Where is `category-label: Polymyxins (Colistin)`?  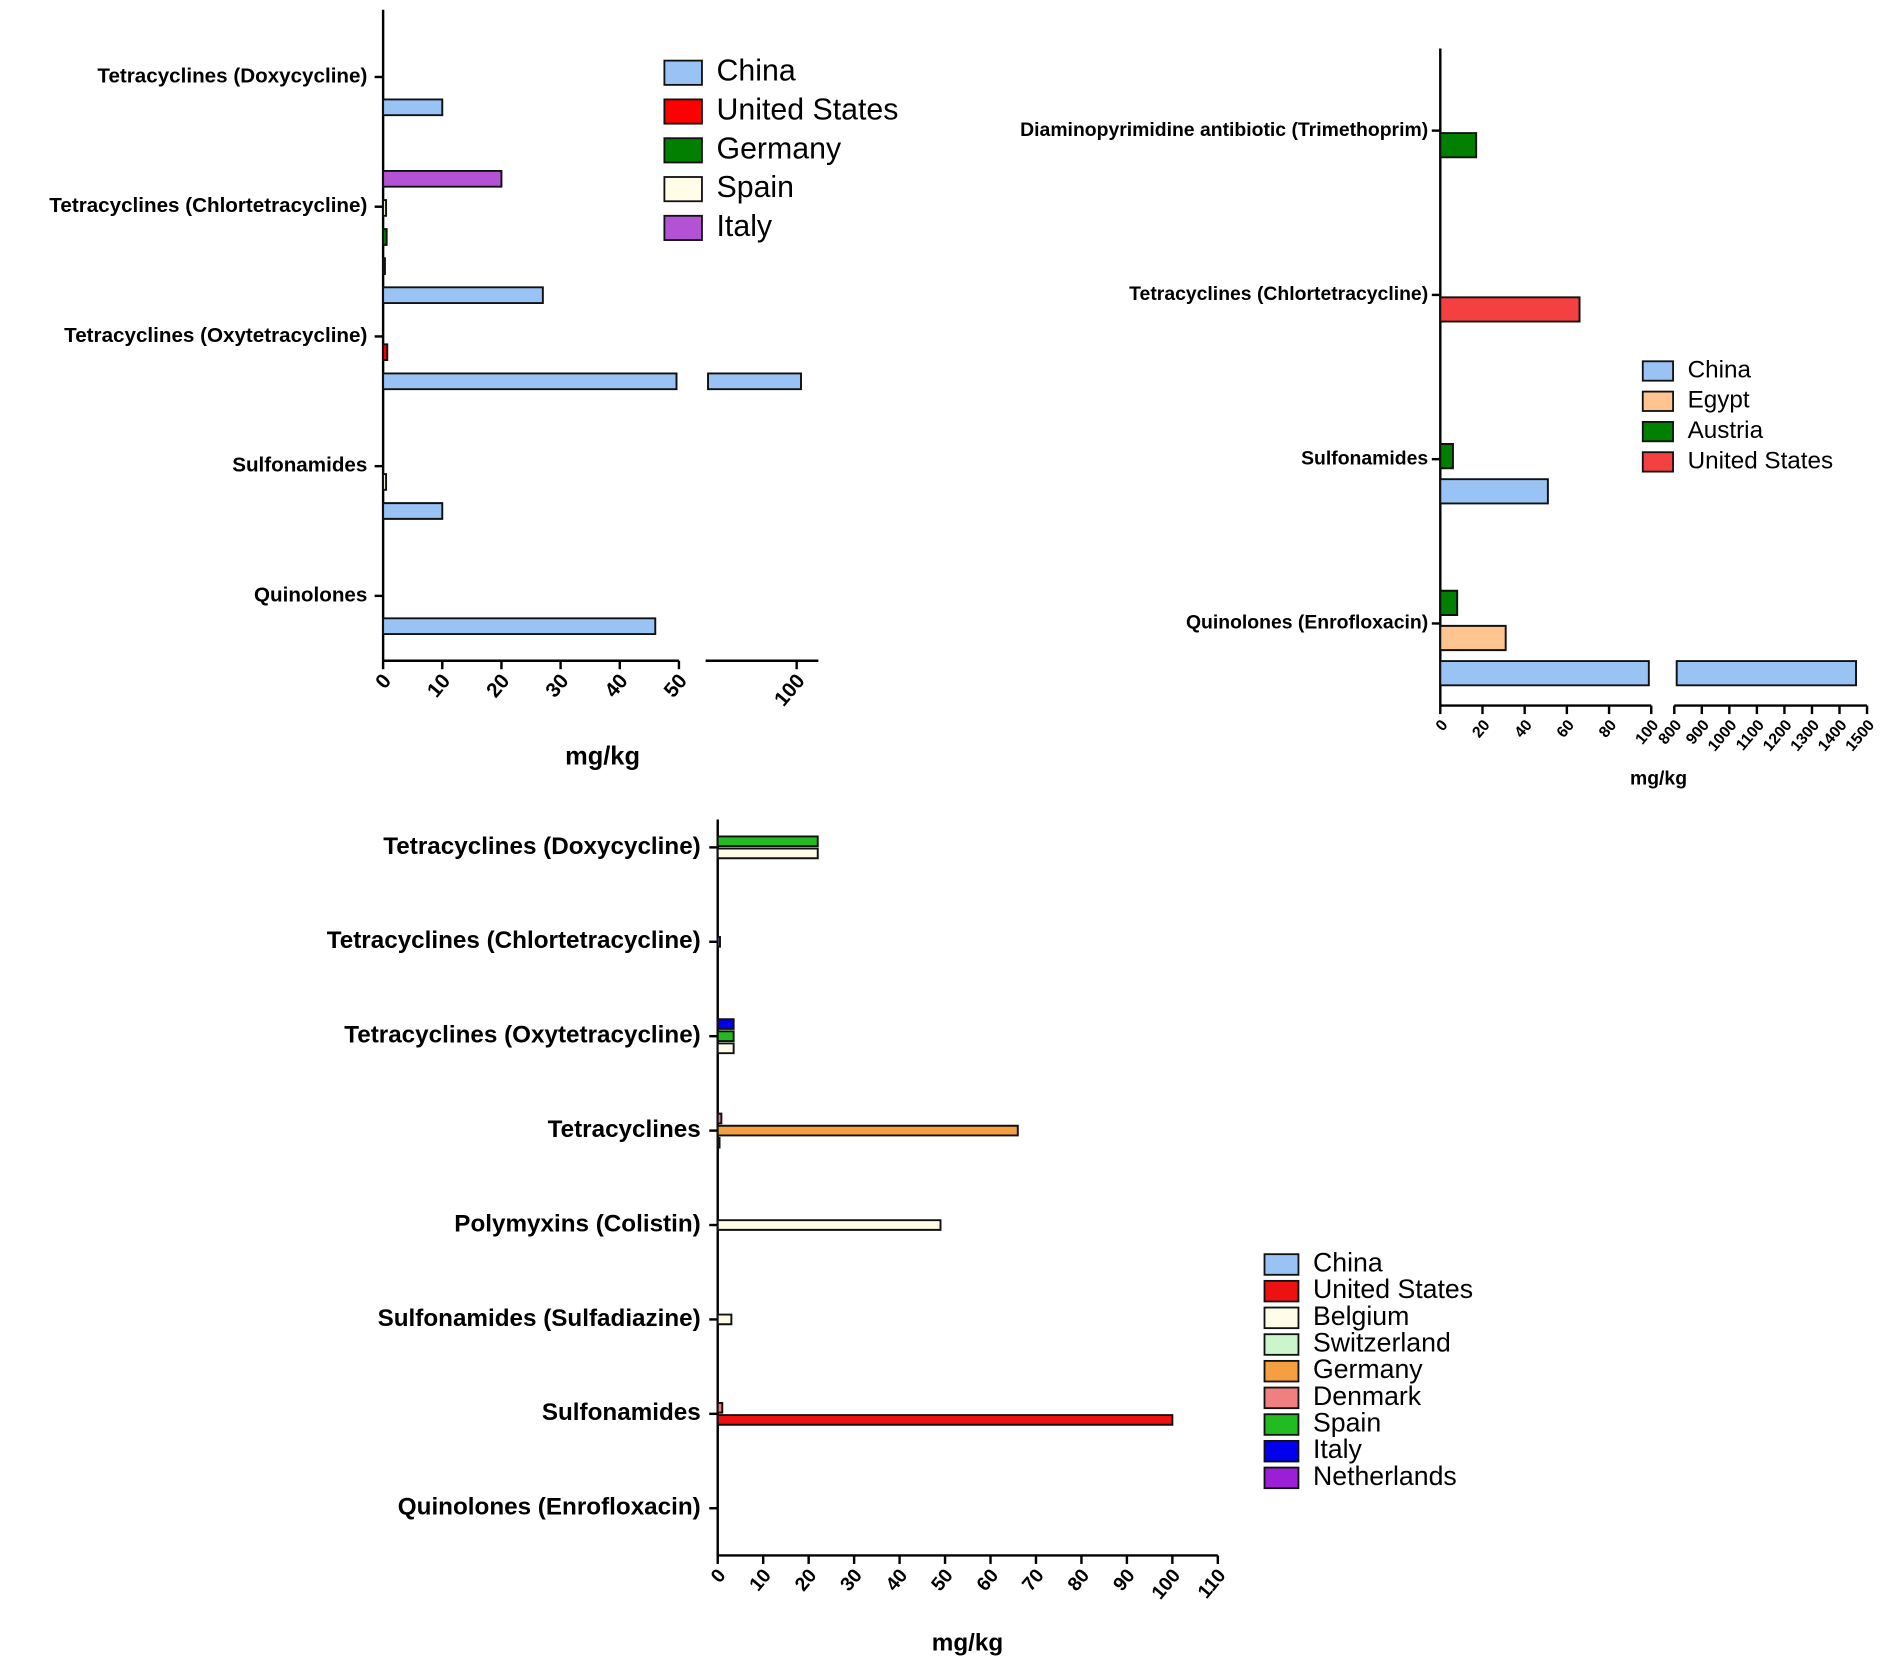 category-label: Polymyxins (Colistin) is located at coordinates (577, 1223).